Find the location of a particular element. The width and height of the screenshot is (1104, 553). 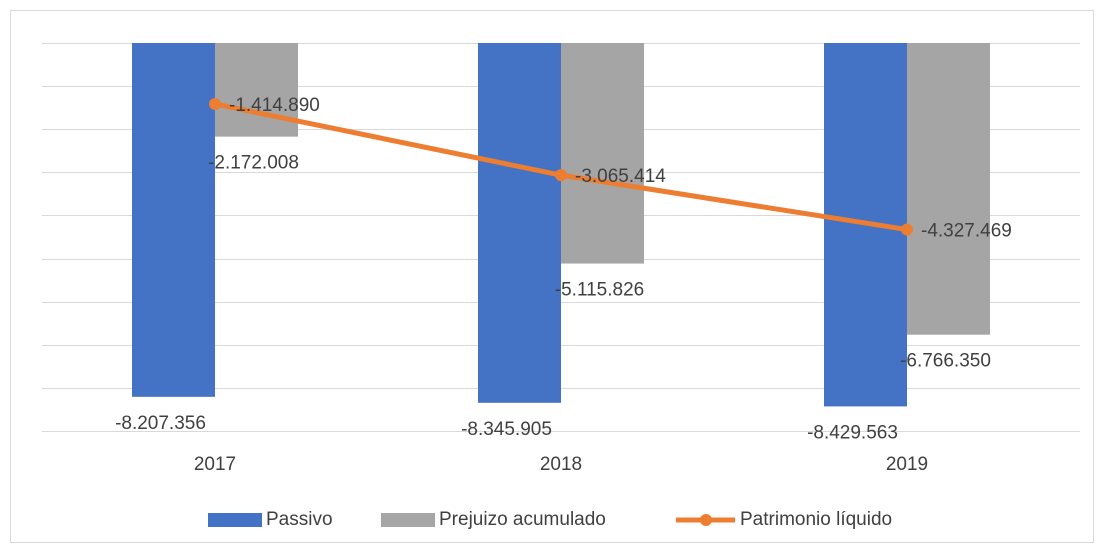

data-label: -6.766.350 is located at coordinates (945, 361).